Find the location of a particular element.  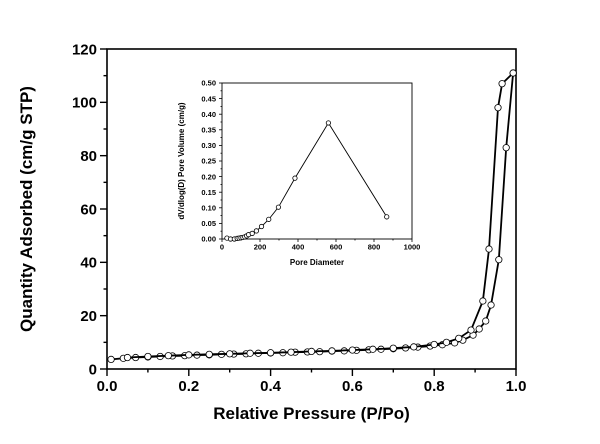

y-axis-label: dV/dlog(D) Pore Volume (cm/g) is located at coordinates (181, 161).